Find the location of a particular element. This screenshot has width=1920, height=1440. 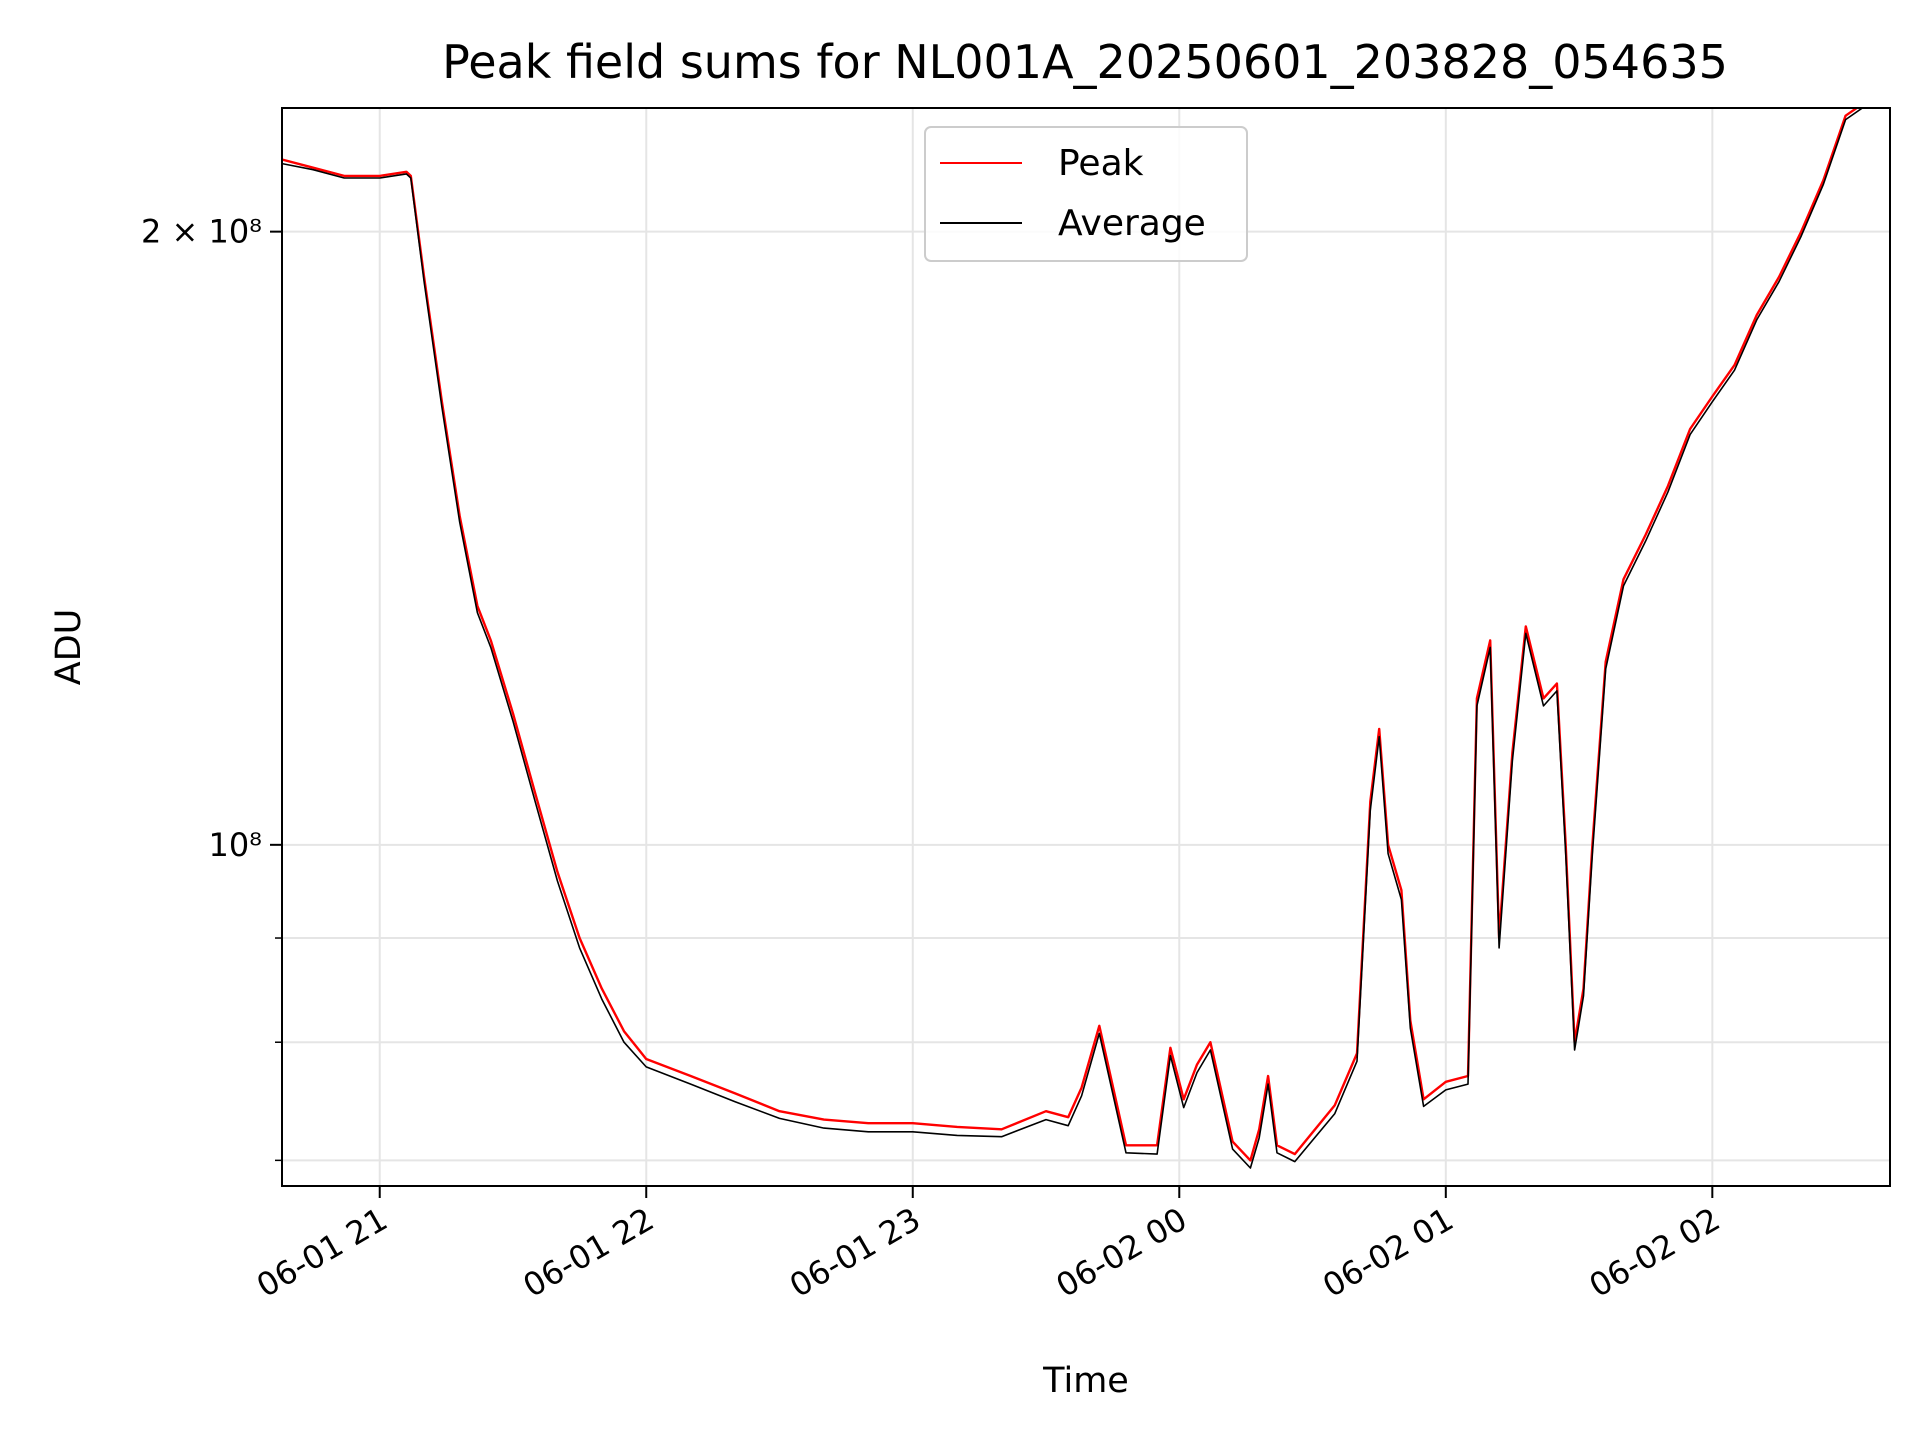

legend-box is located at coordinates (1086, 194).